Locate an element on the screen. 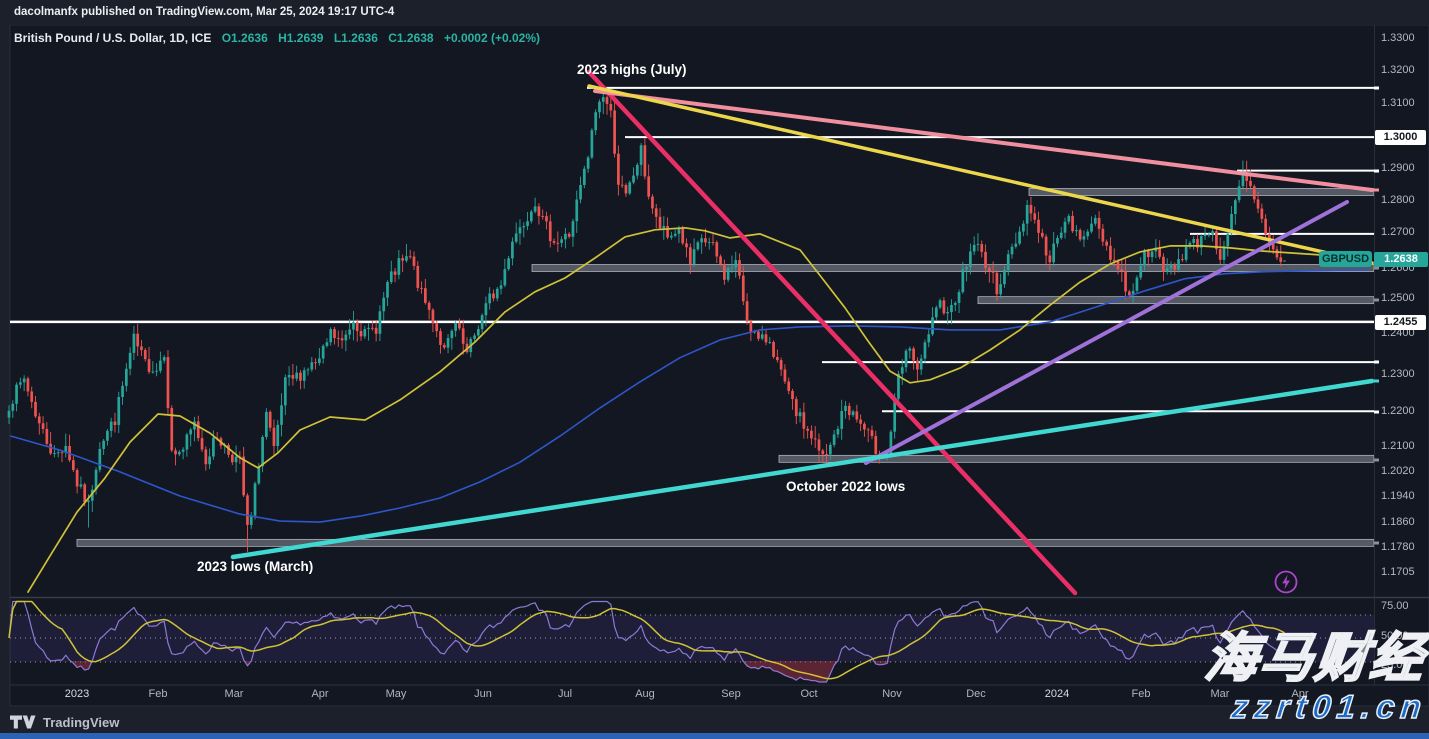 The width and height of the screenshot is (1429, 739). time-axis-label: Nov is located at coordinates (892, 694).